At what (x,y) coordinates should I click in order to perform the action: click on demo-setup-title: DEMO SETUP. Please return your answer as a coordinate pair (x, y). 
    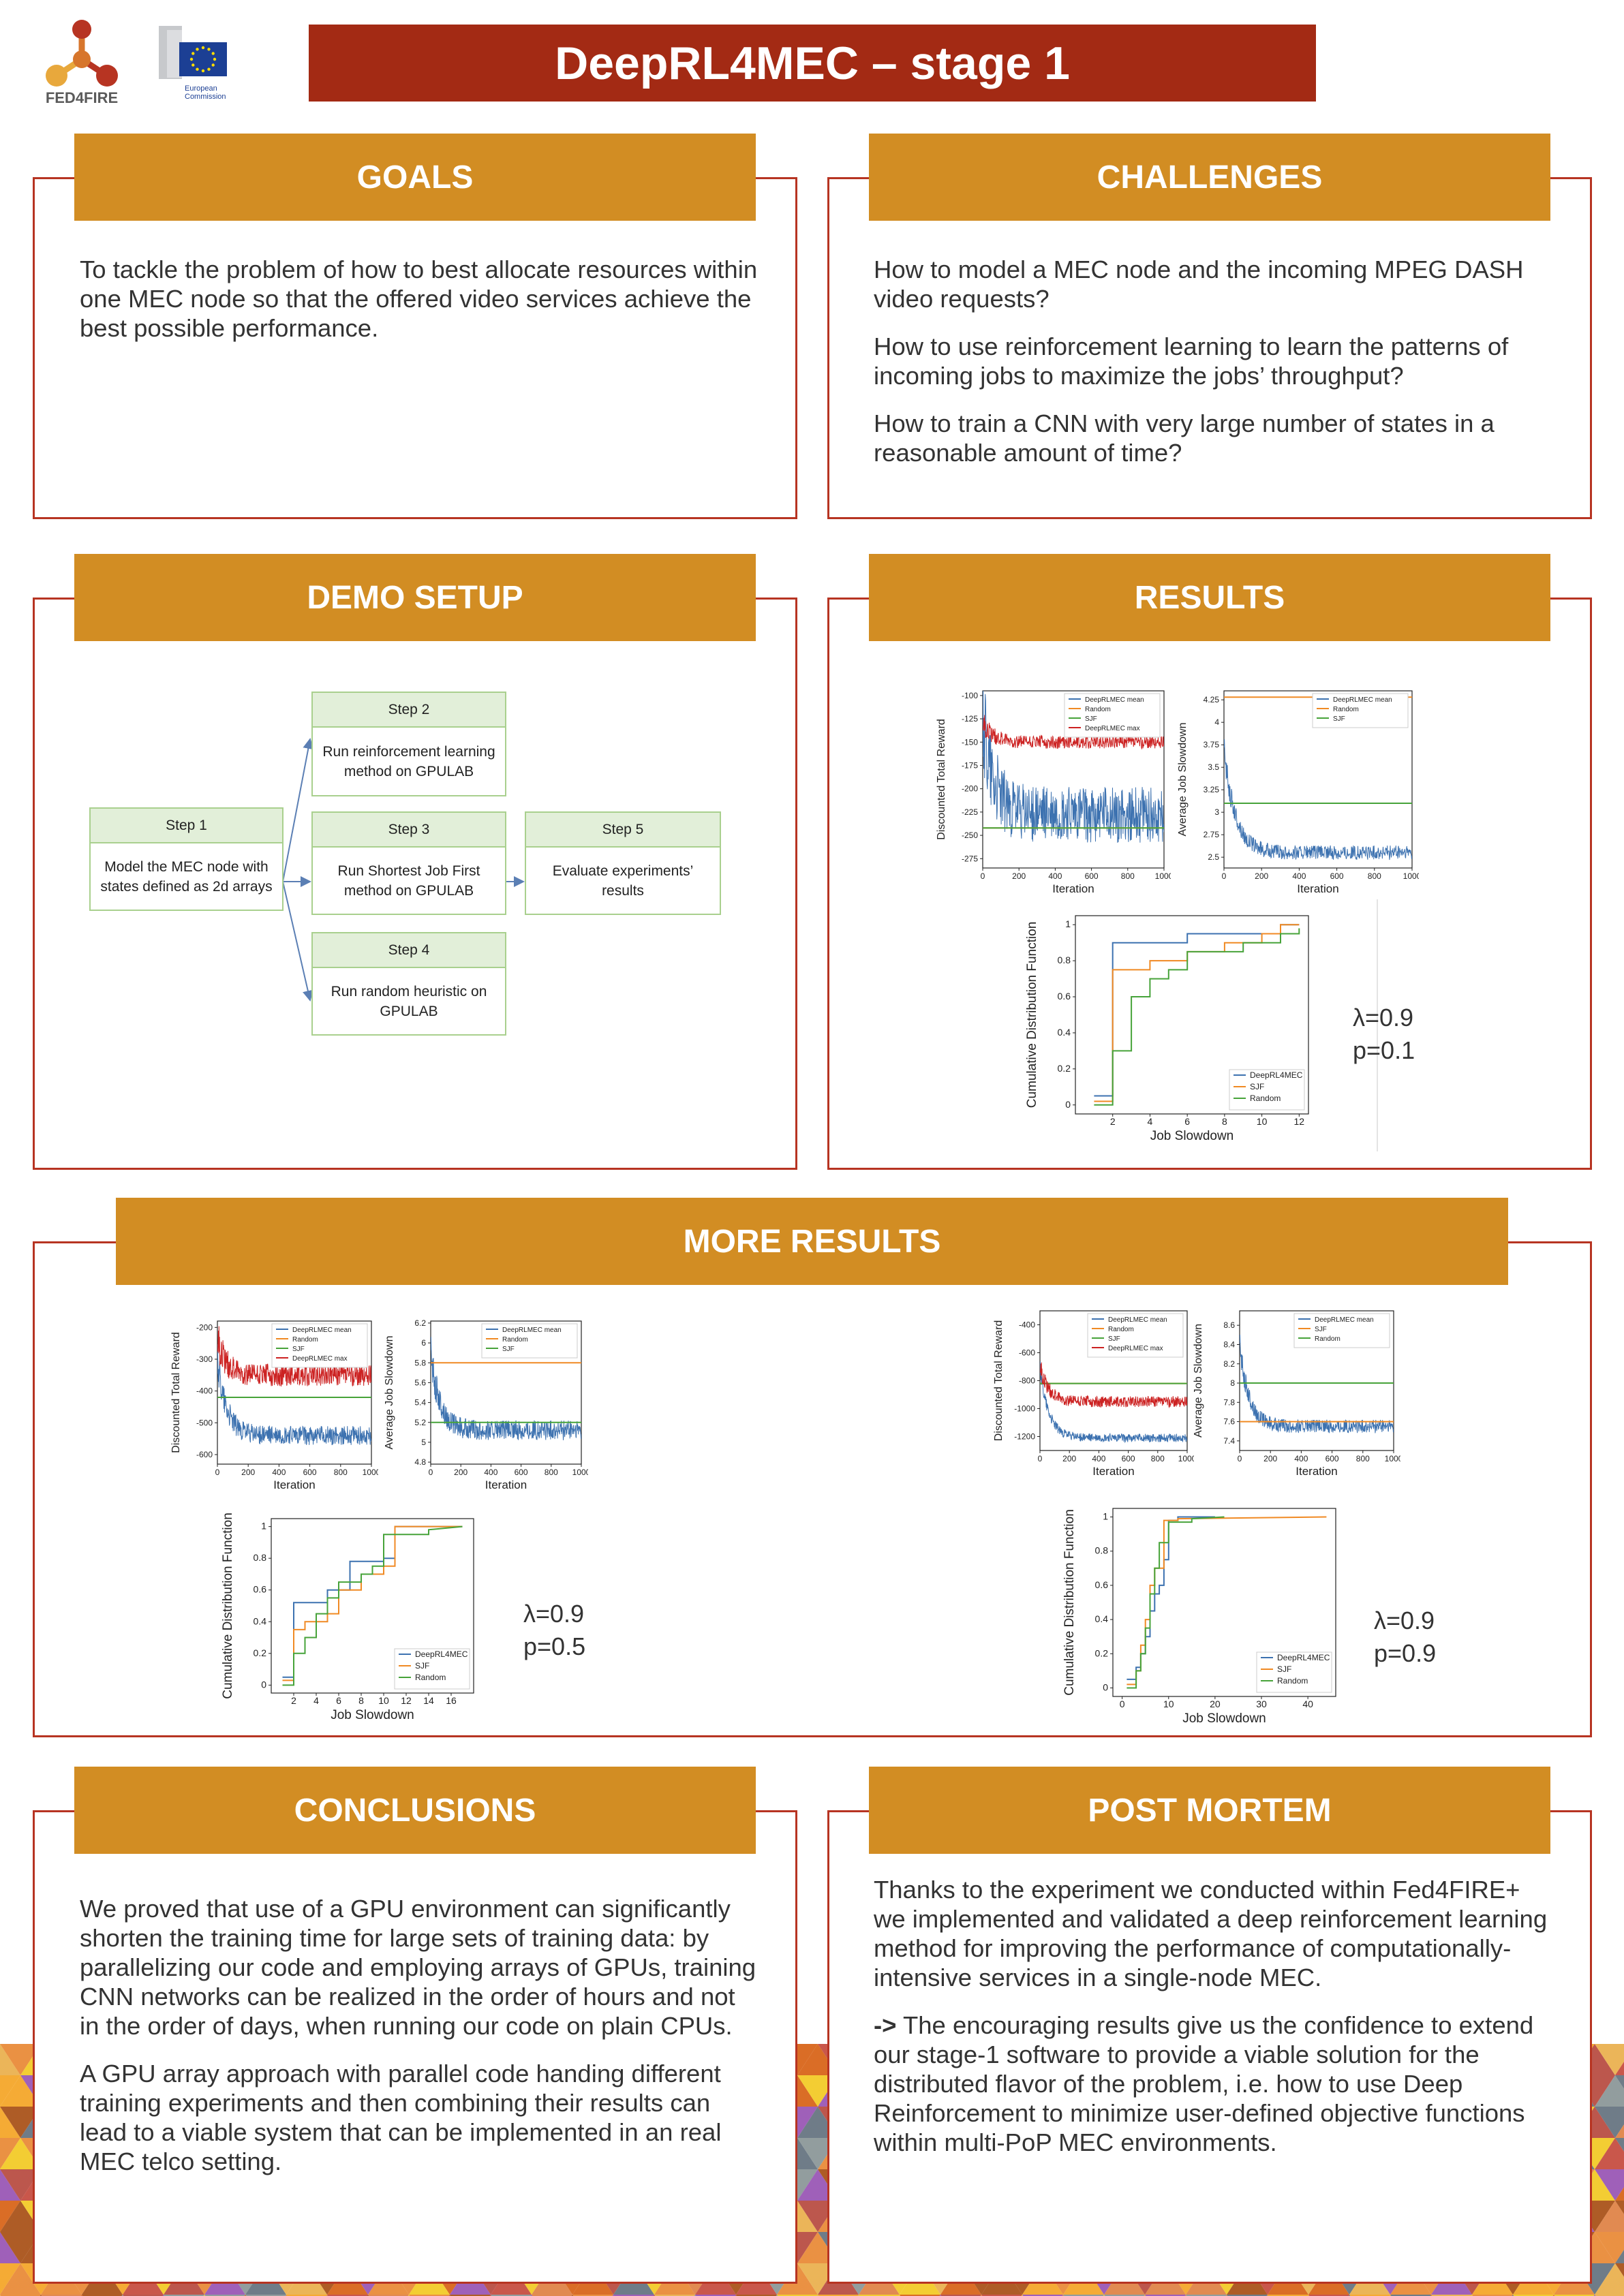
    Looking at the image, I should click on (415, 598).